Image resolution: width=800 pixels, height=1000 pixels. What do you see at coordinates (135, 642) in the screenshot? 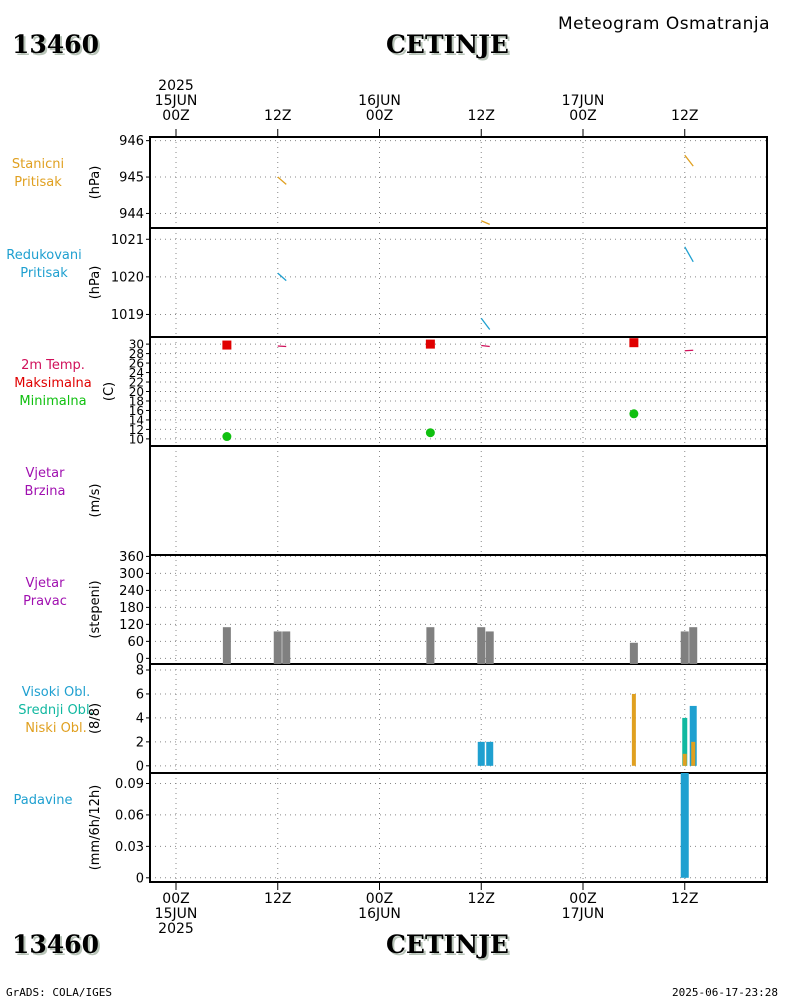
I see `y-tick-label: 60` at bounding box center [135, 642].